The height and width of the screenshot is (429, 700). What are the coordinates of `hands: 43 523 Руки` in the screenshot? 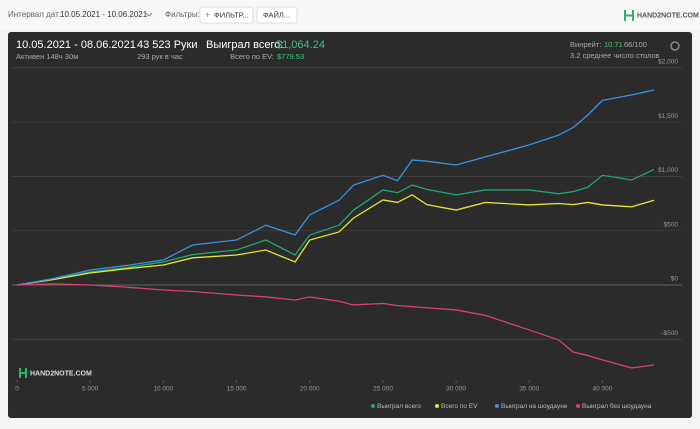 It's located at (167, 45).